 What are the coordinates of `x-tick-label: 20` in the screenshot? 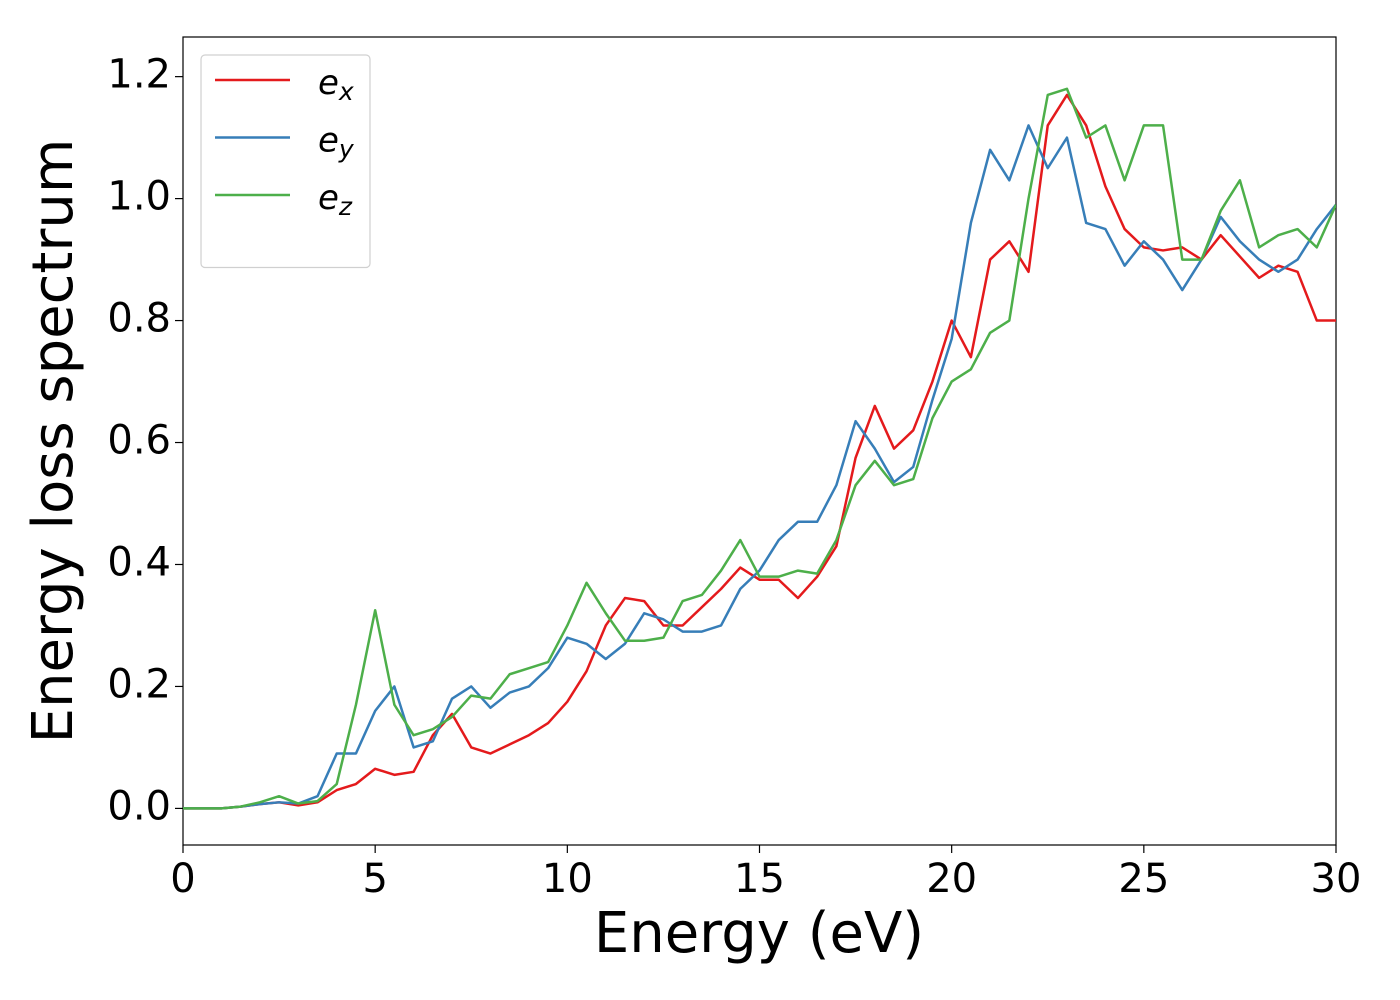 It's located at (951, 879).